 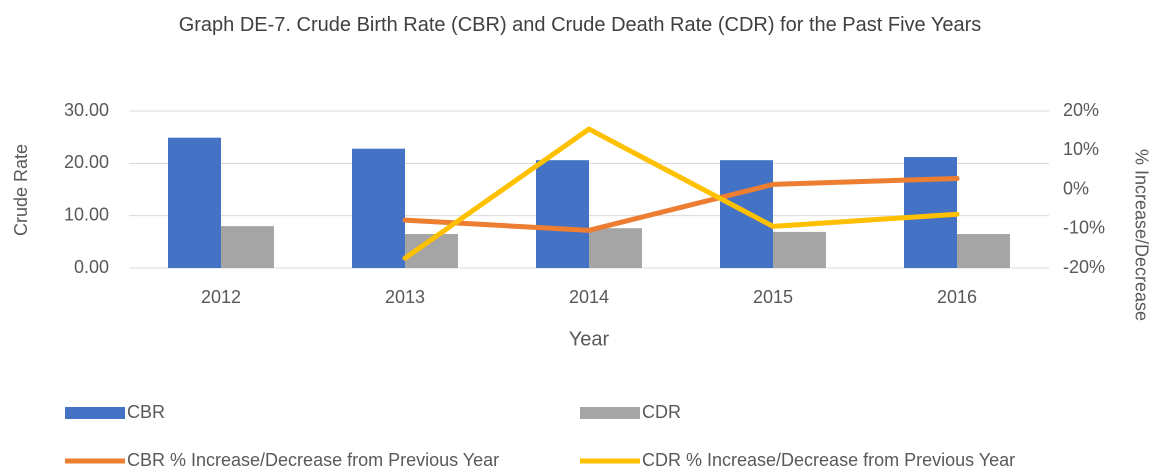 What do you see at coordinates (661, 412) in the screenshot?
I see `legend-label: CDR` at bounding box center [661, 412].